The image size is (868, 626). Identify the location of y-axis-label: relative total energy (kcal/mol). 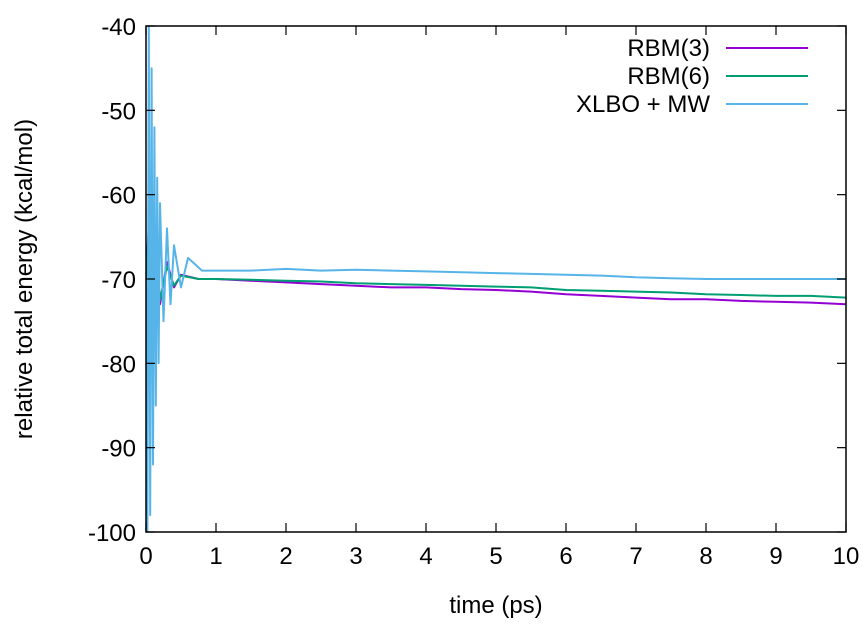
(24, 279).